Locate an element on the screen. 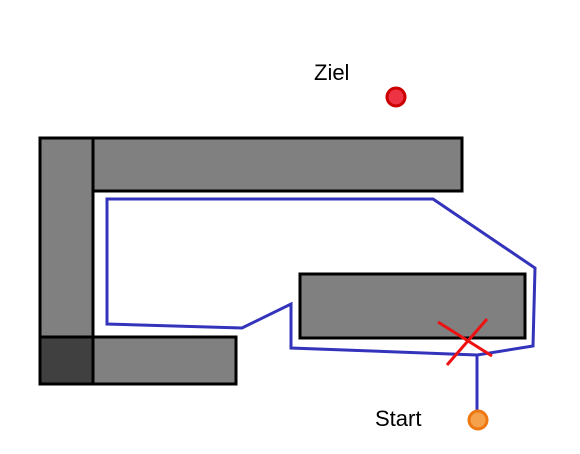 Image resolution: width=580 pixels, height=454 pixels. obstacle-top-bar is located at coordinates (277, 164).